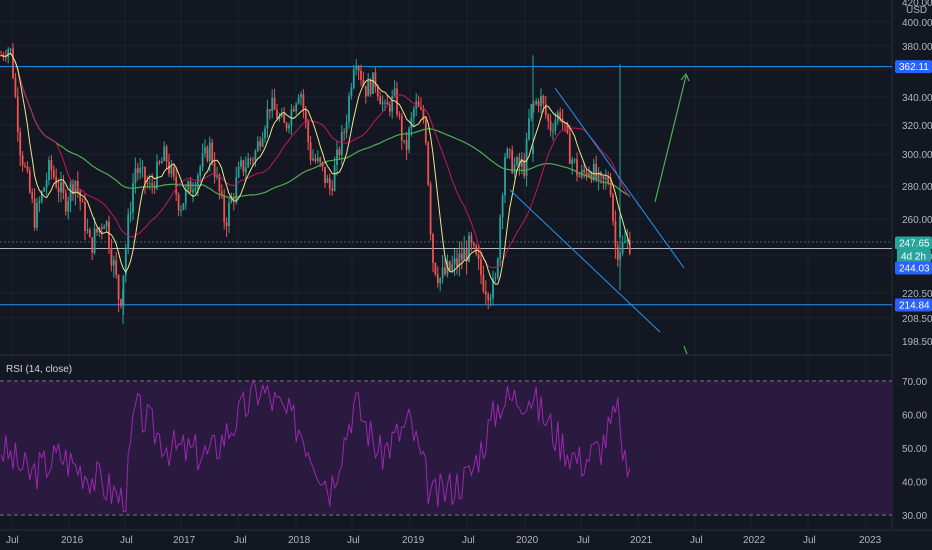 This screenshot has width=932, height=550. What do you see at coordinates (619, 178) in the screenshot?
I see `channel-upper` at bounding box center [619, 178].